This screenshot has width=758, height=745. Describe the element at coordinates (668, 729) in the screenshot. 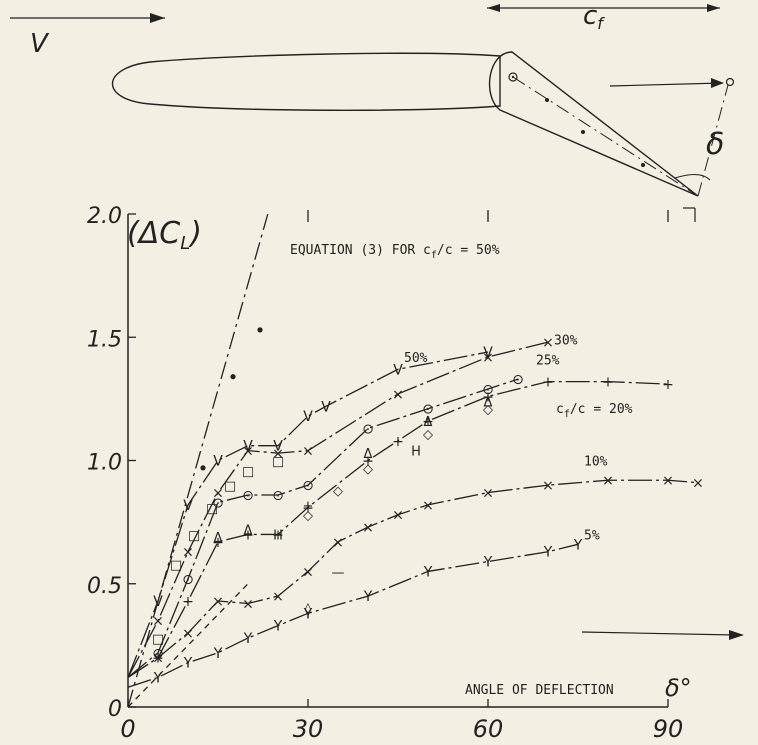

I see `x-tick-label: 90` at that location.